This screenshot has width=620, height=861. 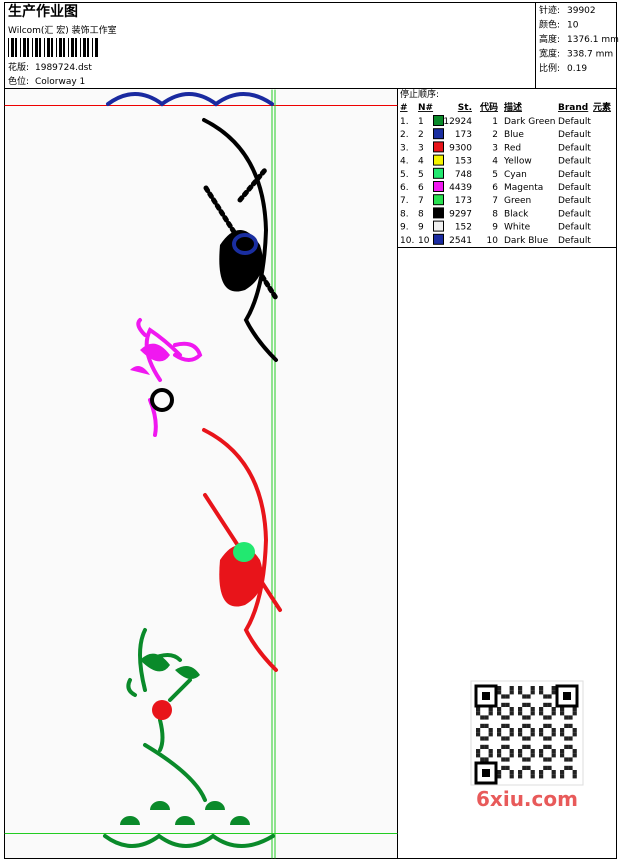 What do you see at coordinates (573, 26) in the screenshot?
I see `info-value: 10` at bounding box center [573, 26].